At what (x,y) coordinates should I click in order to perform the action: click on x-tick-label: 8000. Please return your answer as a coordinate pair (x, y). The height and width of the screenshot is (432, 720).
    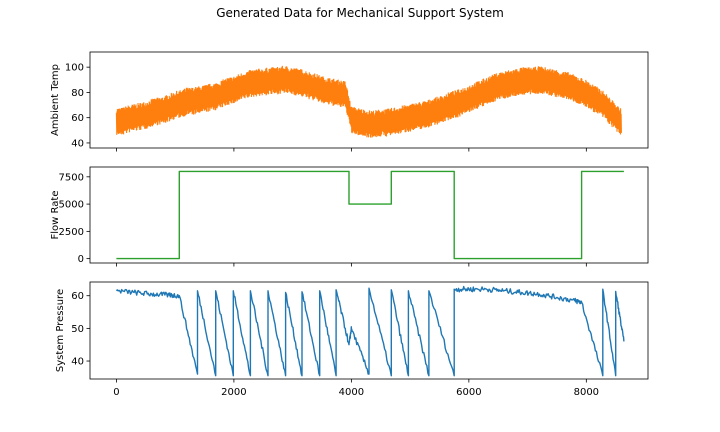
    Looking at the image, I should click on (586, 392).